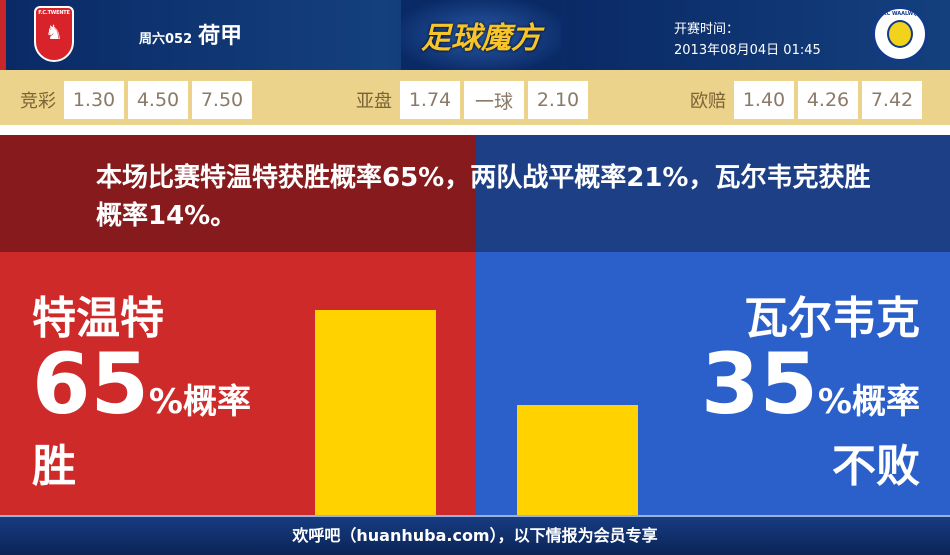 Image resolution: width=950 pixels, height=555 pixels. What do you see at coordinates (494, 100) in the screenshot?
I see `odds-value: 一球` at bounding box center [494, 100].